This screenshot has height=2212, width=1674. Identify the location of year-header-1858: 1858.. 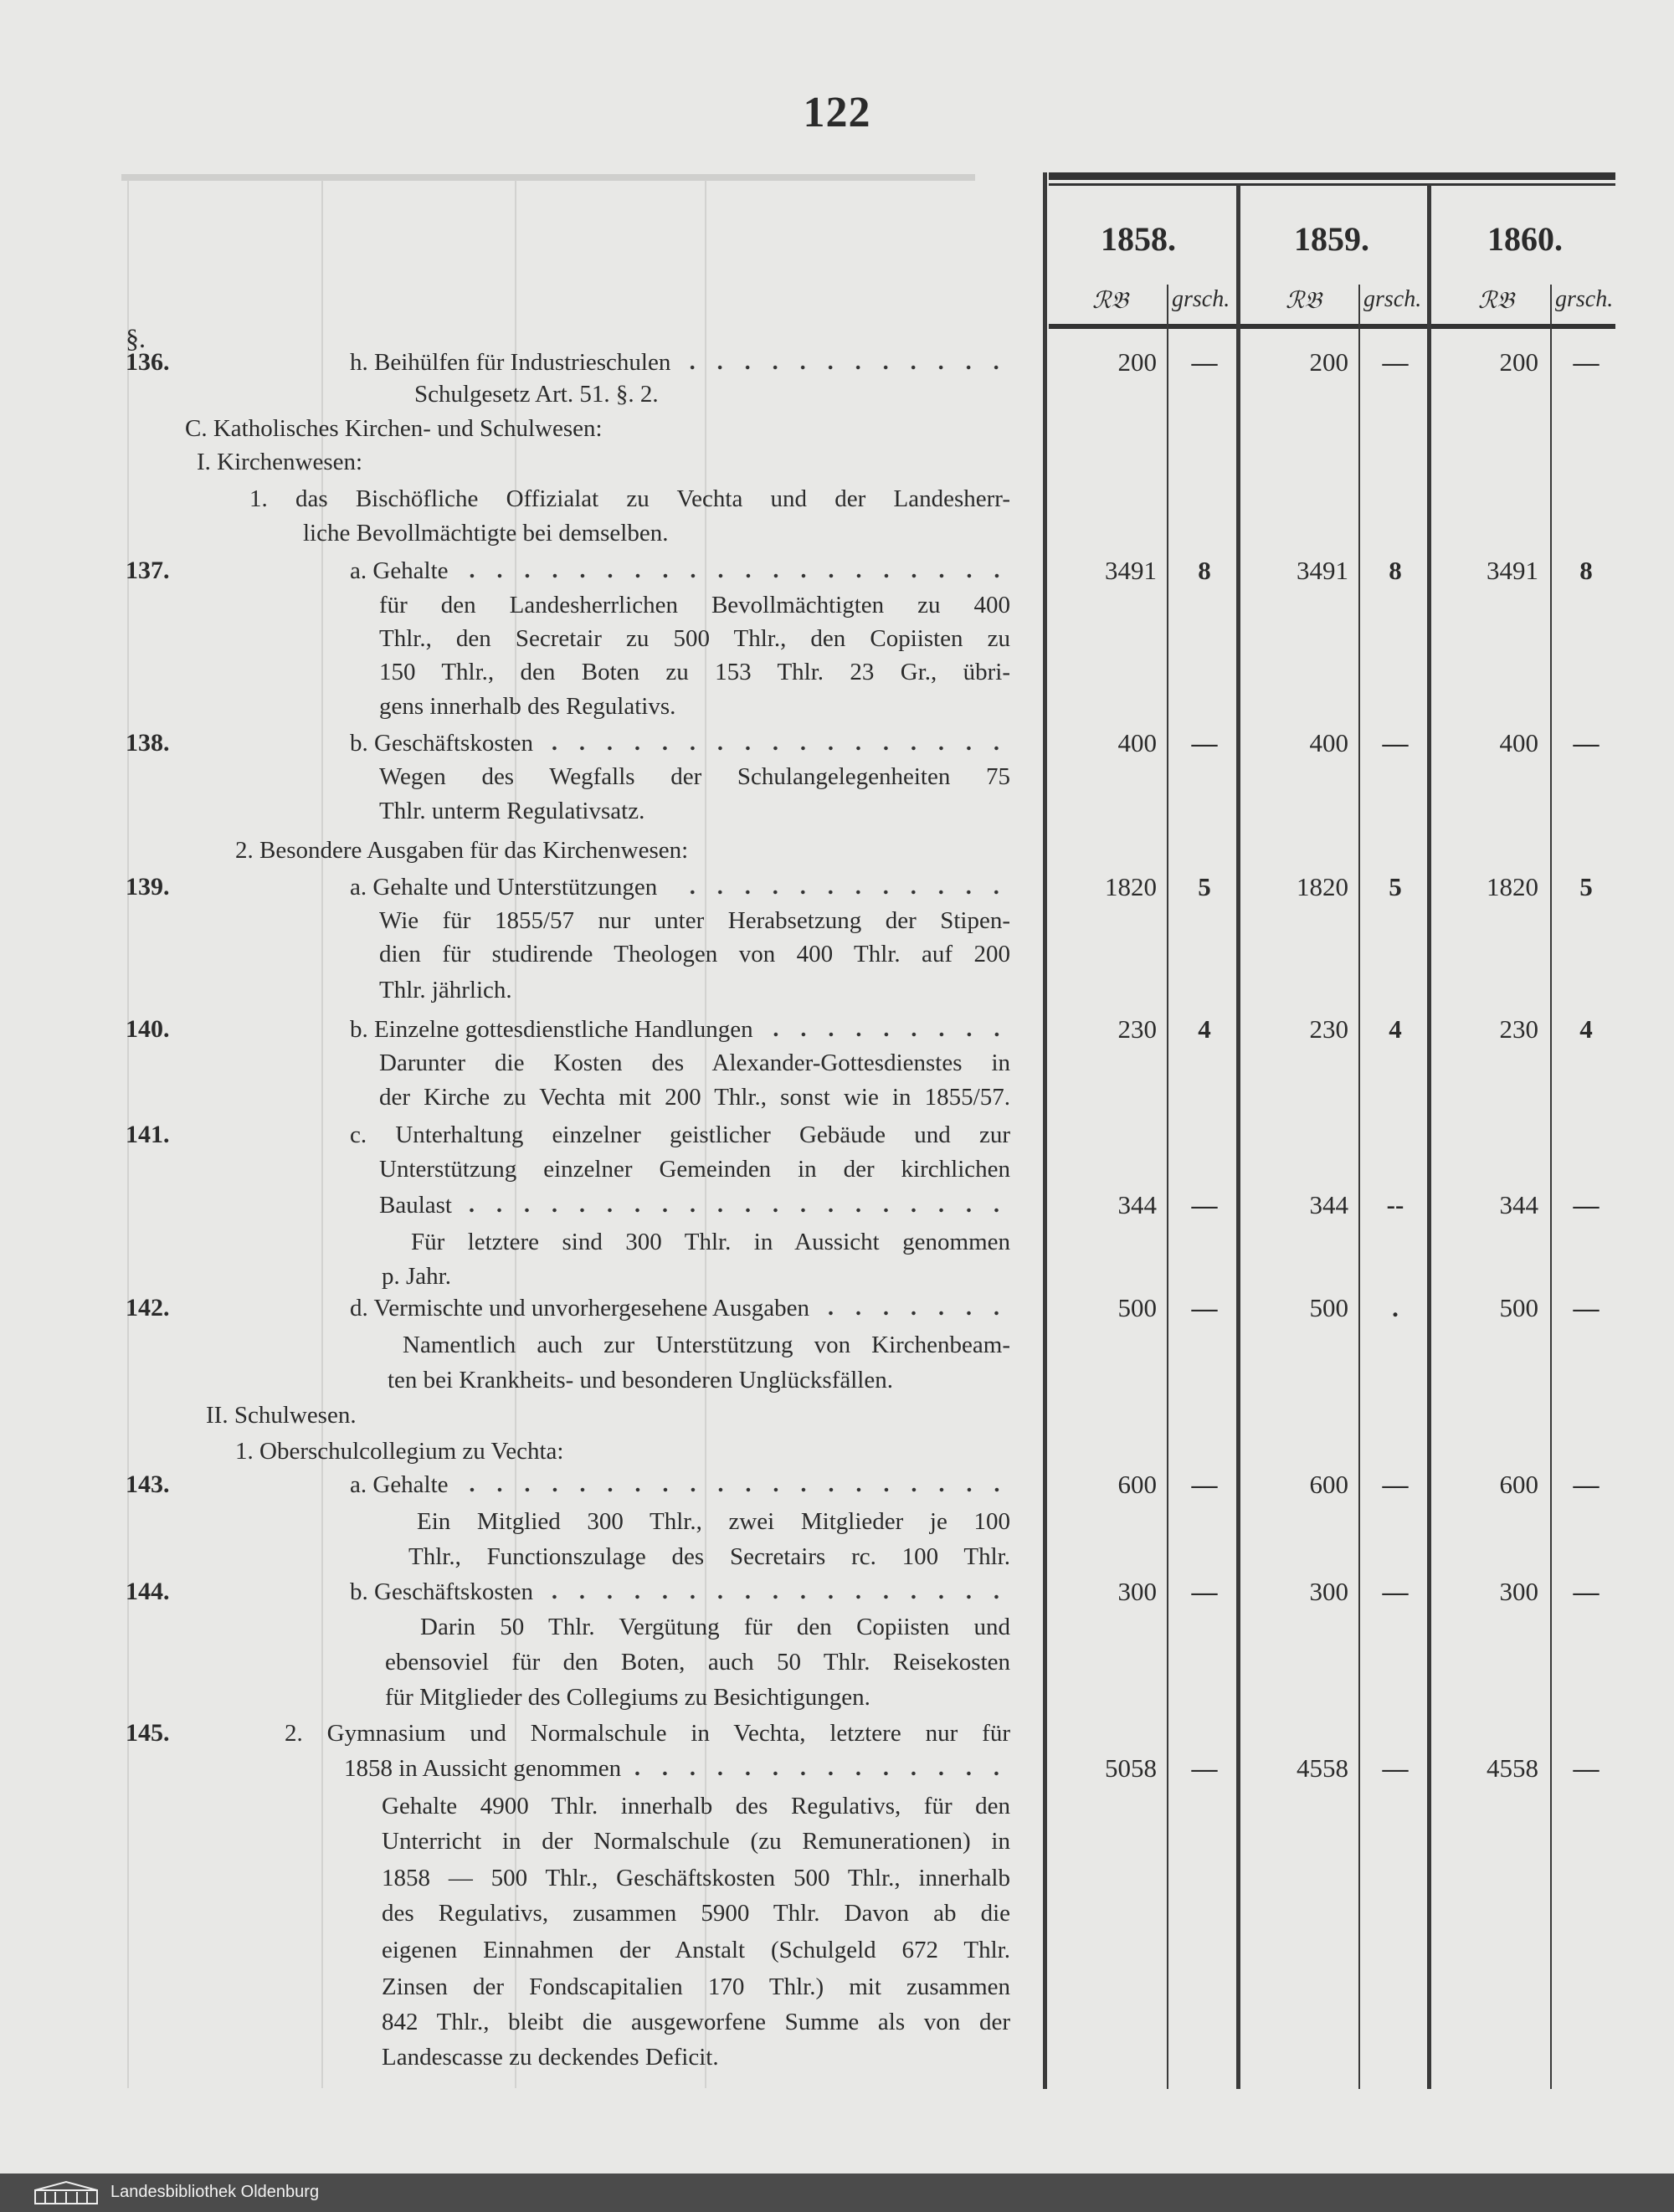
(1138, 239).